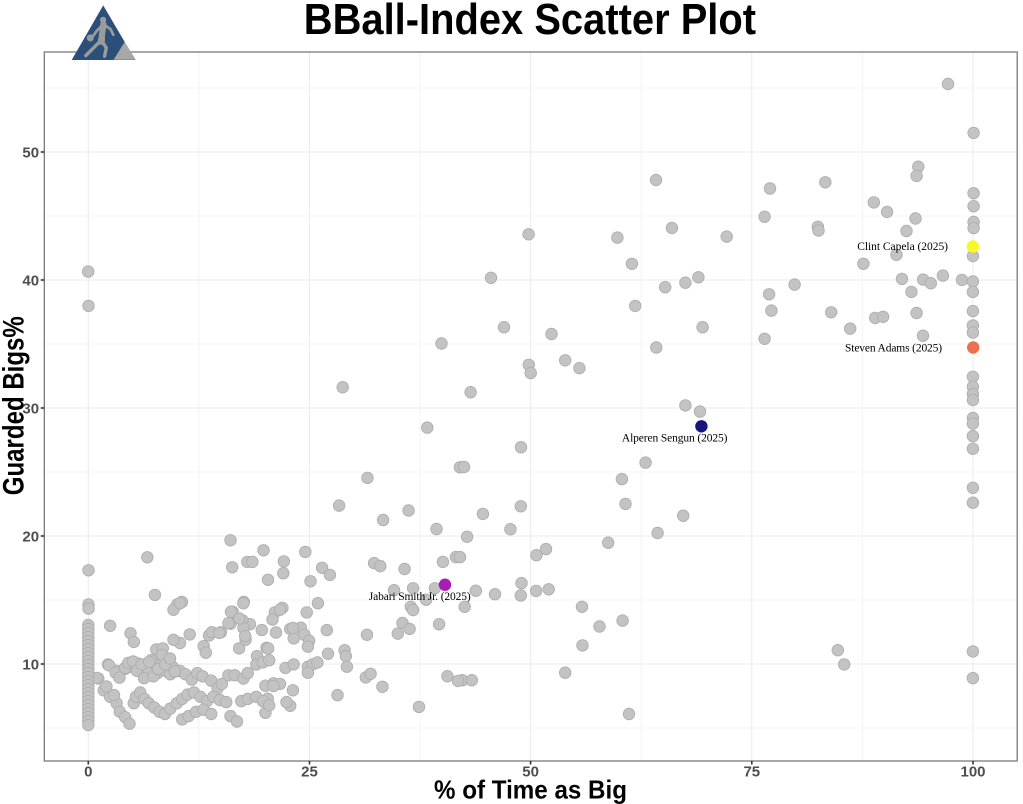  I want to click on svg-text: Alperen Sengun (2025), so click(675, 439).